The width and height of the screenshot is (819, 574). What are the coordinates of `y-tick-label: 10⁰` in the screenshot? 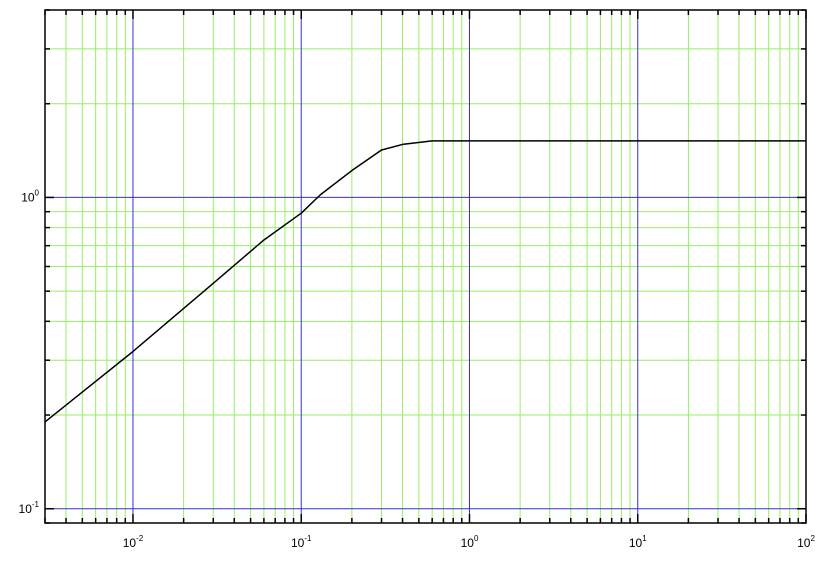 It's located at (30, 196).